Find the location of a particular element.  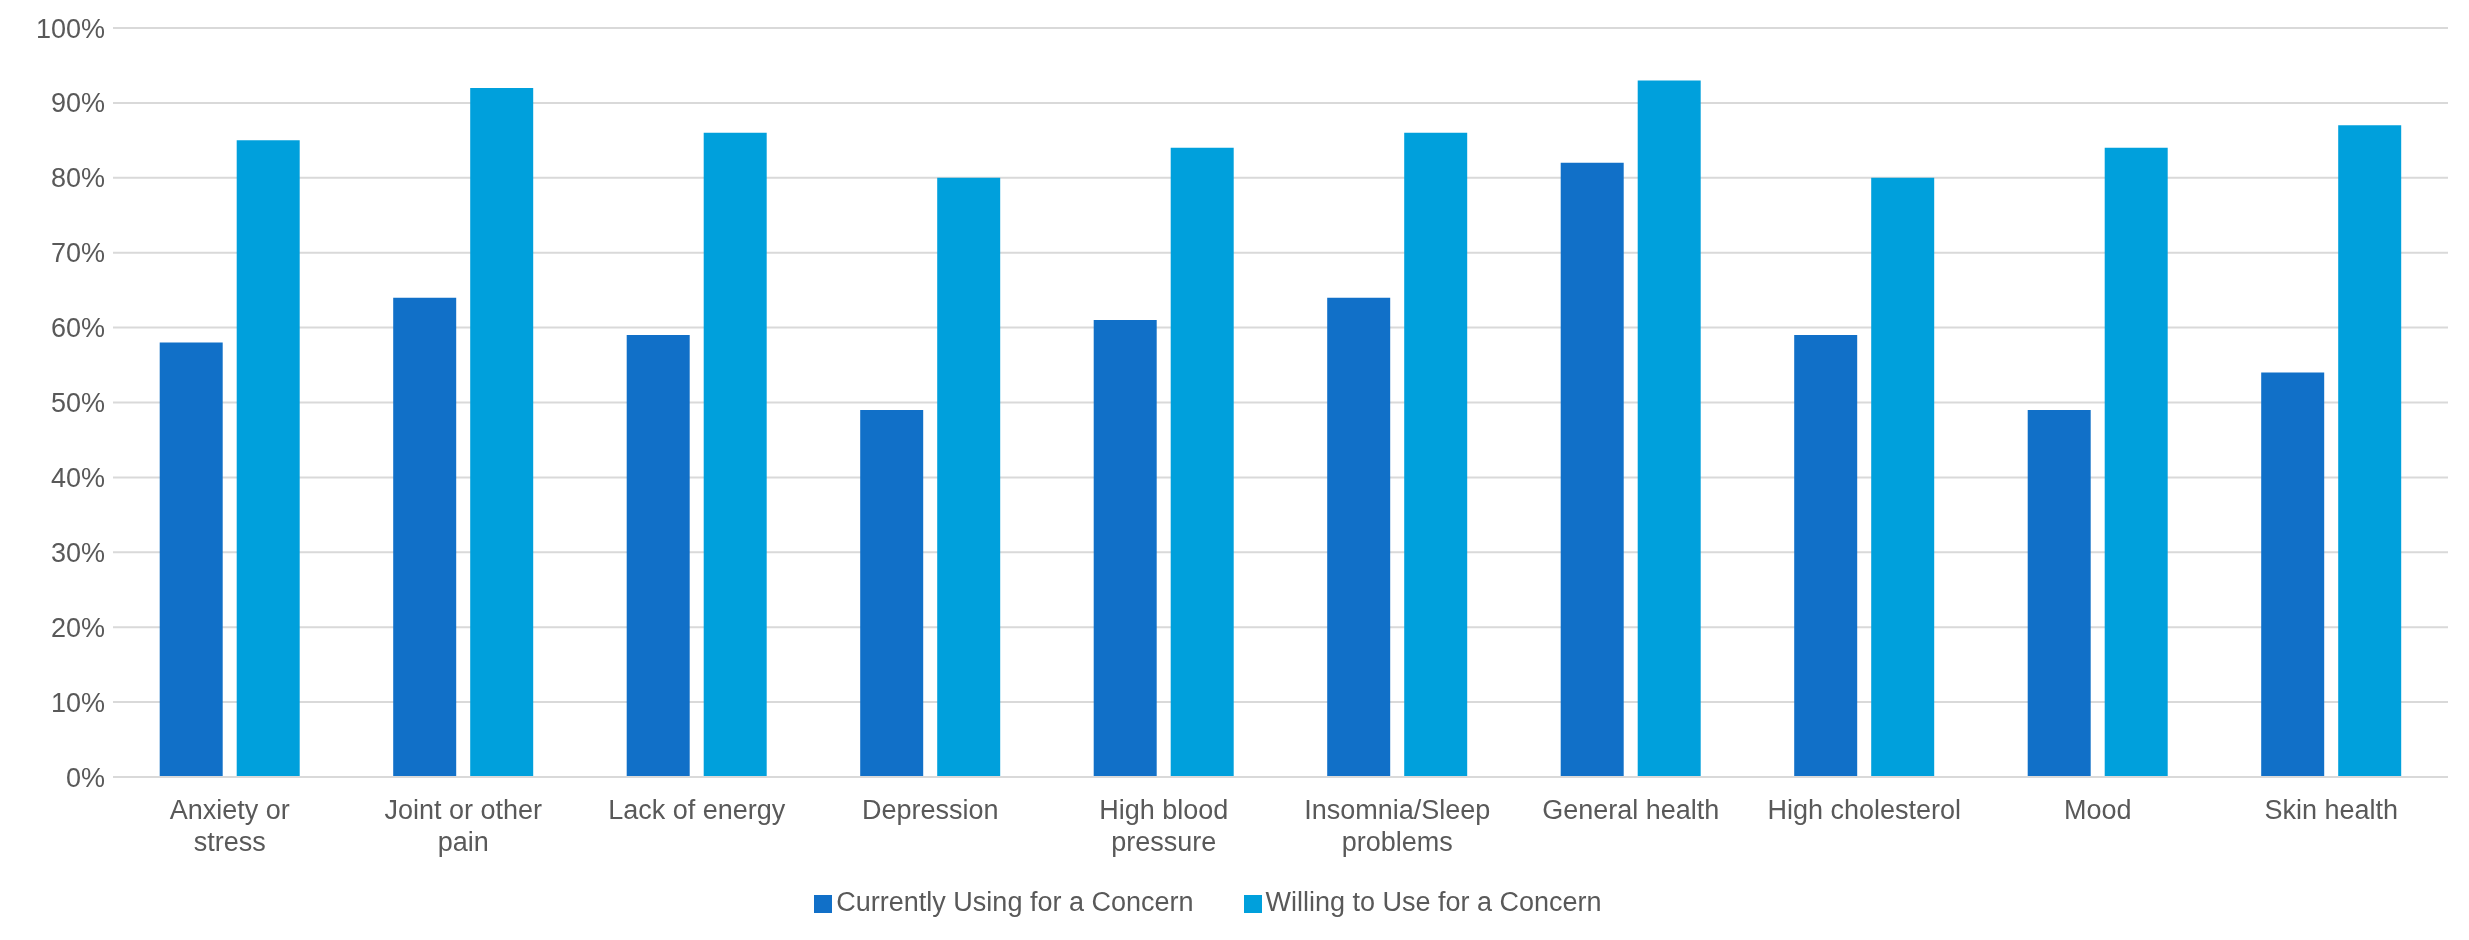

x-tick-label: Skin health is located at coordinates (2331, 810).